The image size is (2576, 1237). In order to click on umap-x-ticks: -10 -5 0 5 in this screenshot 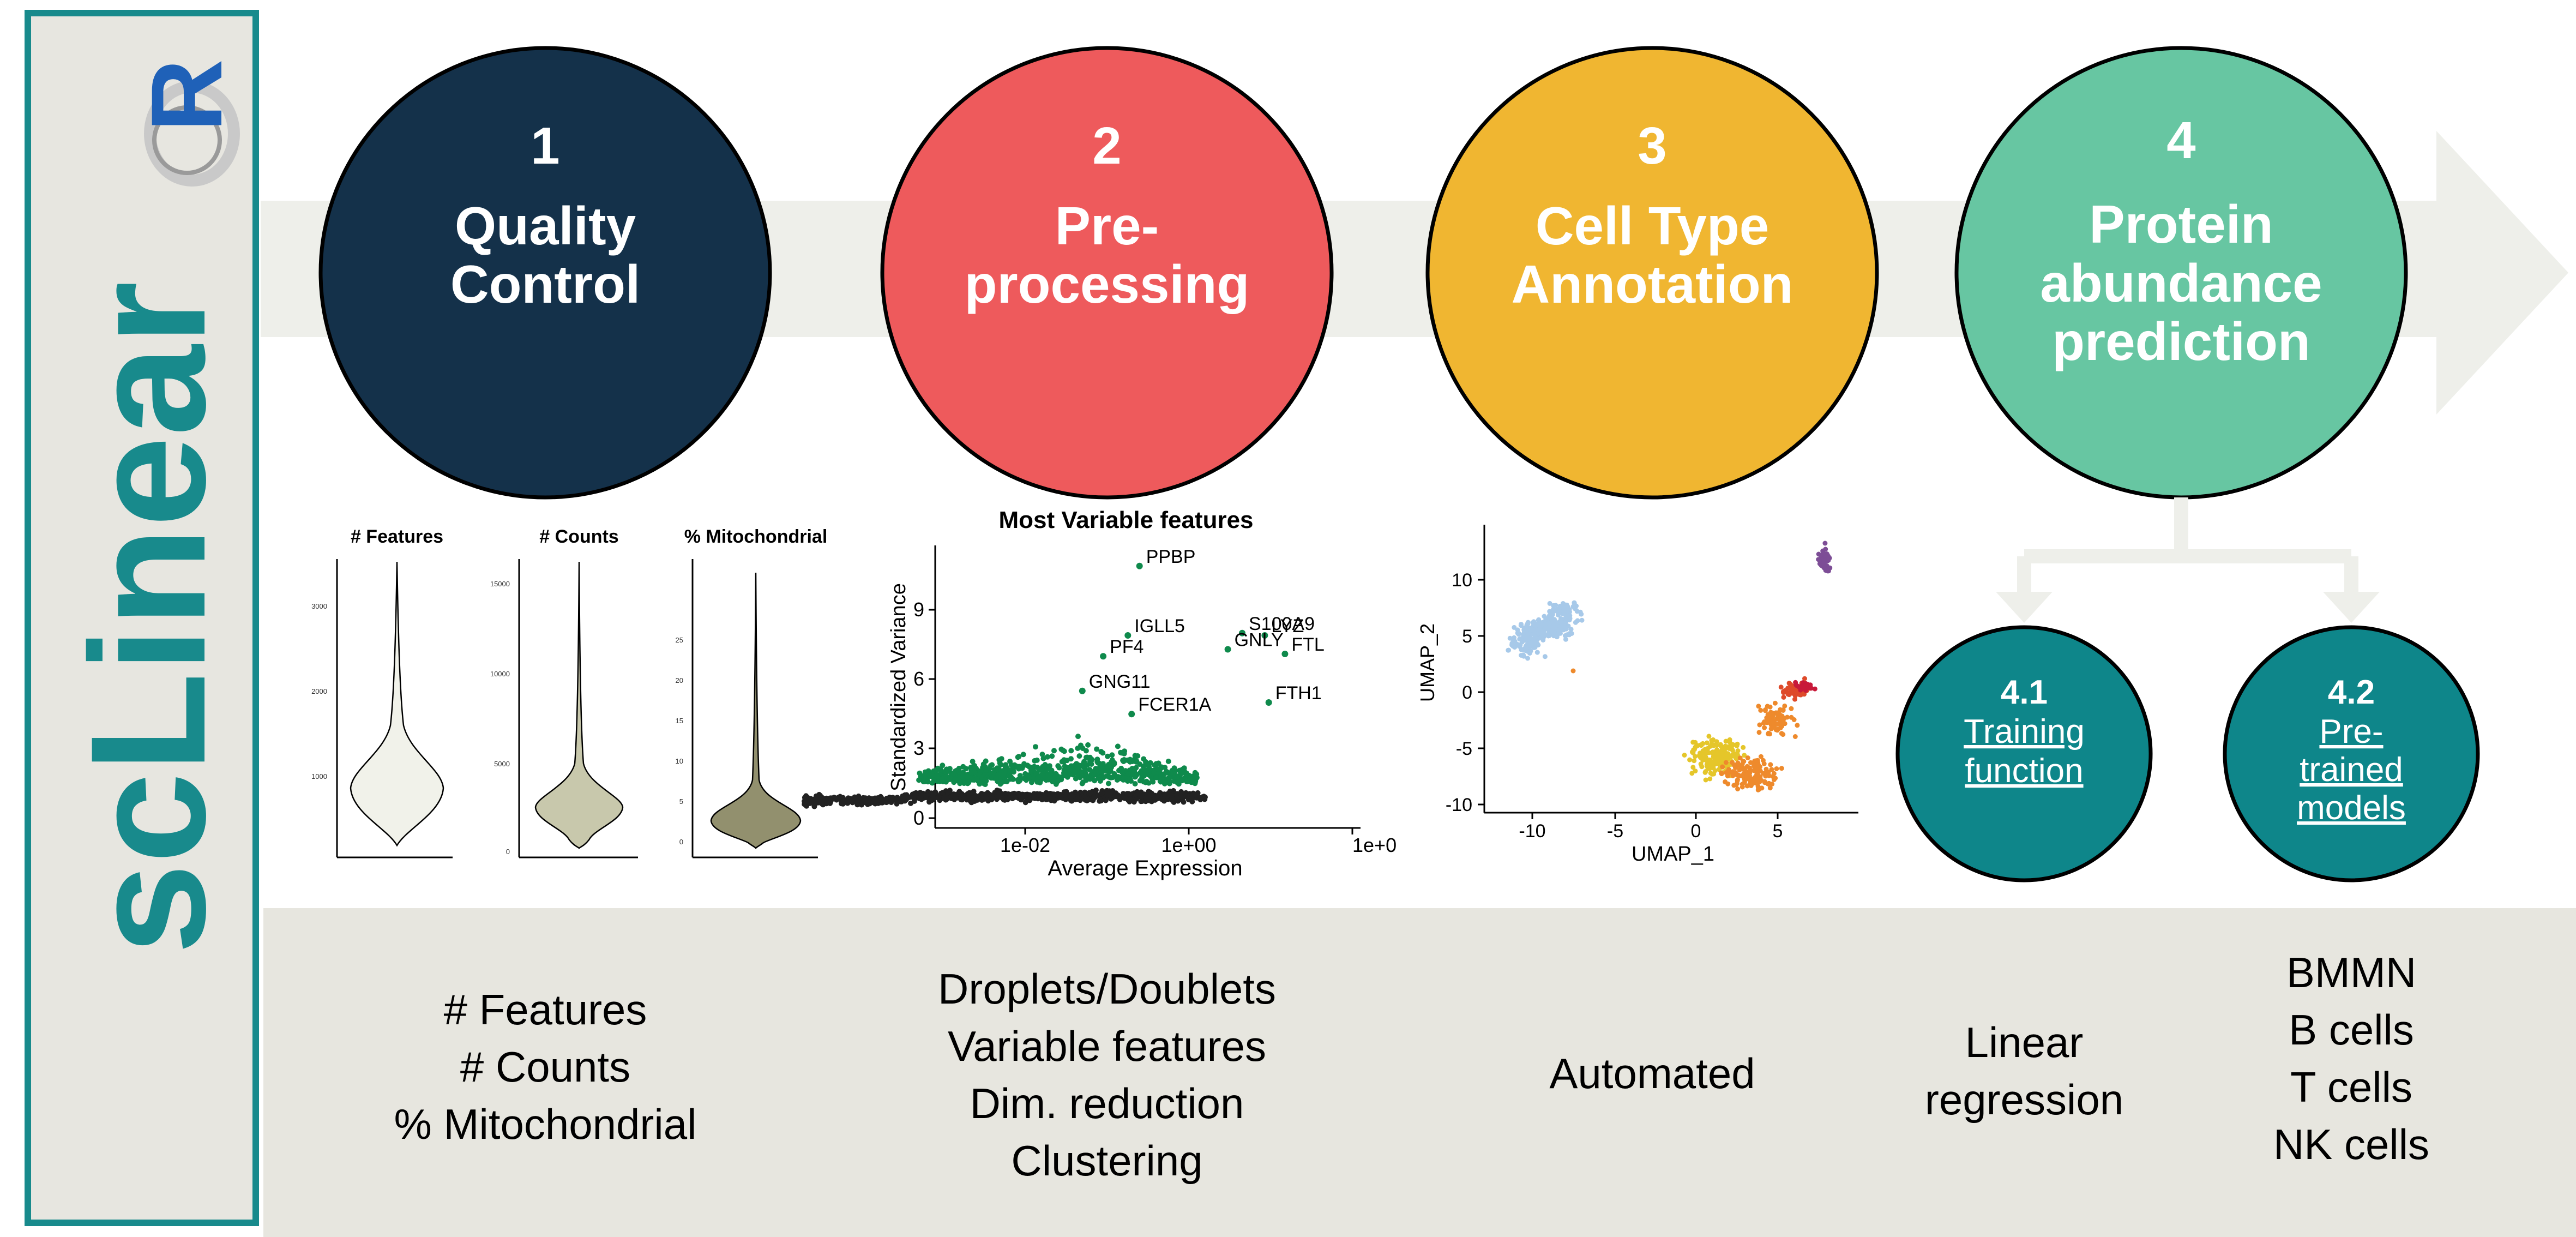, I will do `click(1651, 827)`.